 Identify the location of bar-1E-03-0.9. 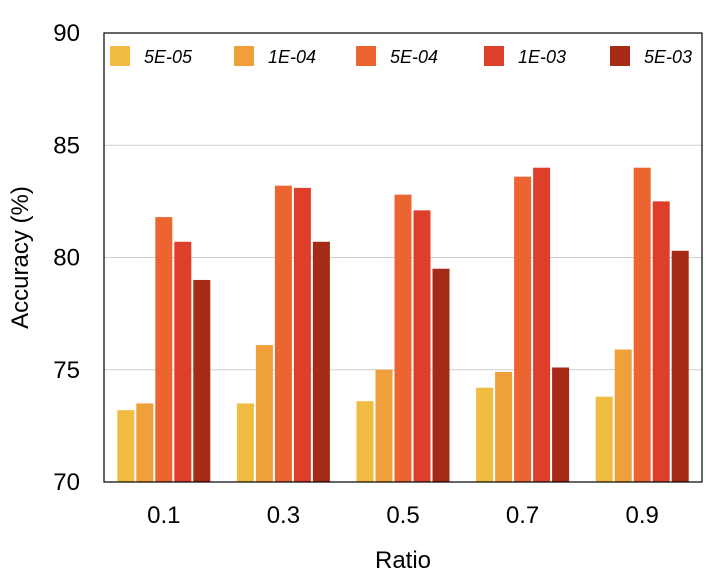
(661, 341).